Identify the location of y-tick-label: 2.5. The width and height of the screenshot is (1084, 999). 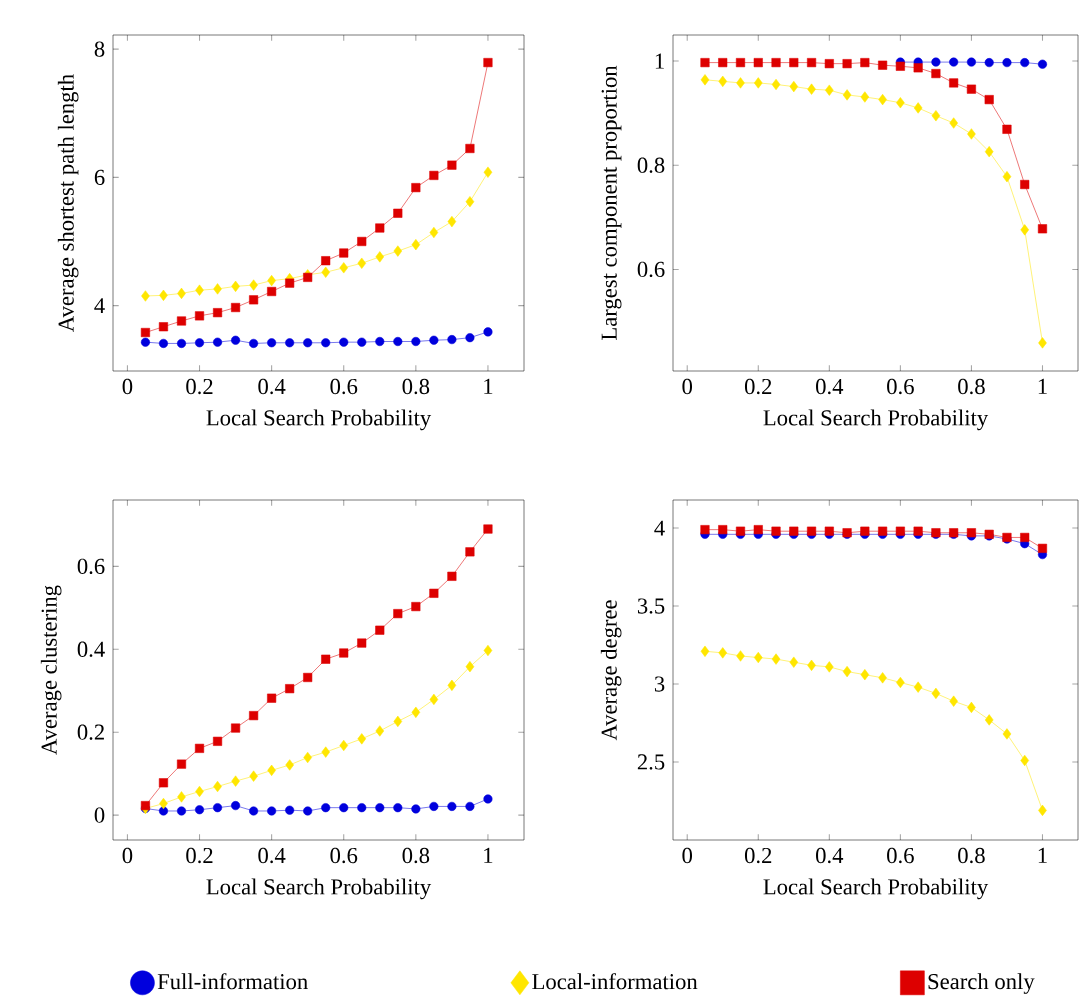
(651, 762).